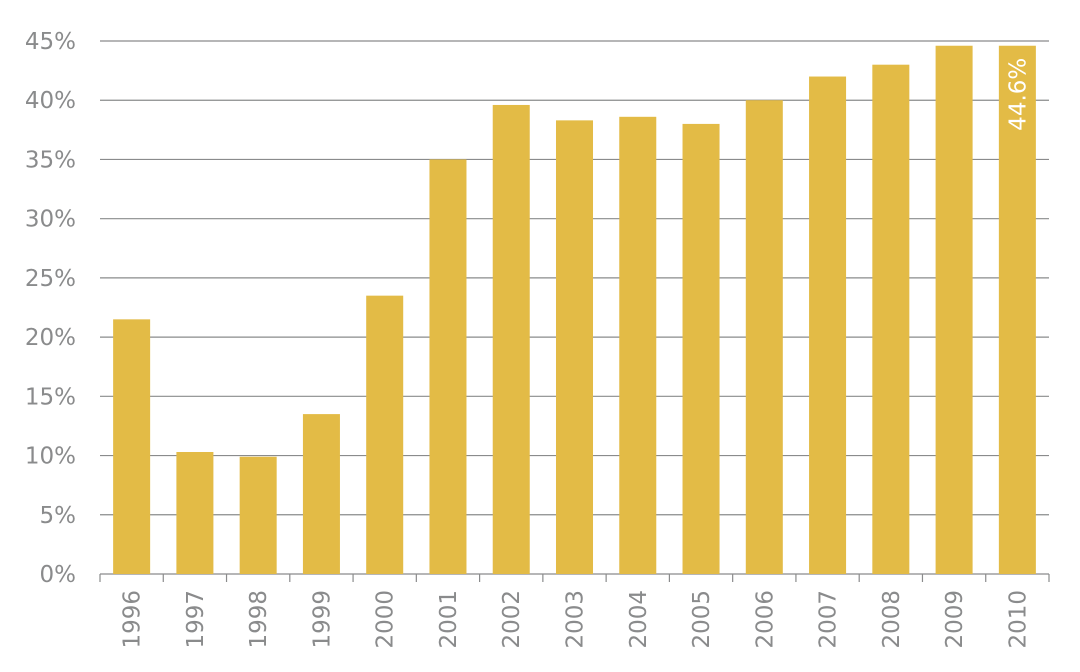 This screenshot has width=1080, height=672. What do you see at coordinates (50, 457) in the screenshot?
I see `y-tick-label: 10%` at bounding box center [50, 457].